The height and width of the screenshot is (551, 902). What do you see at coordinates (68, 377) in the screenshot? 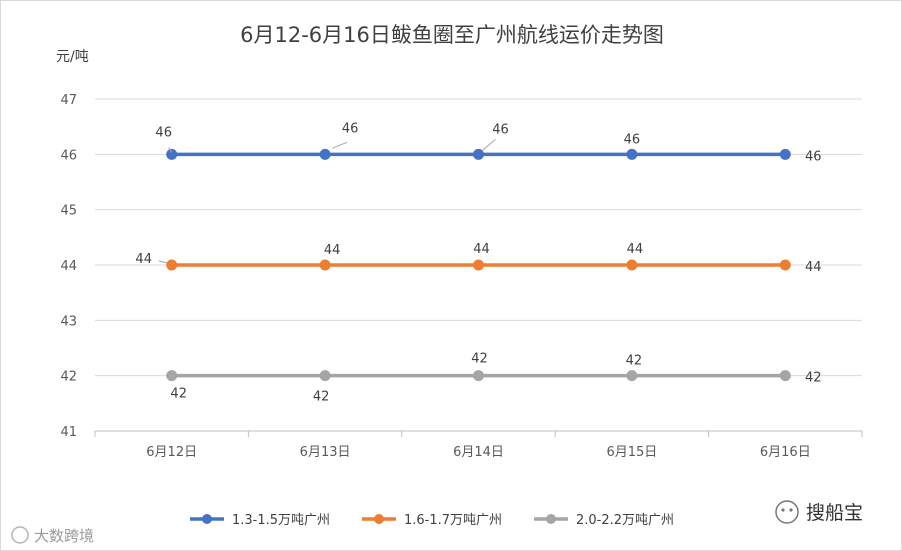
I see `y-tick-label: 42` at bounding box center [68, 377].